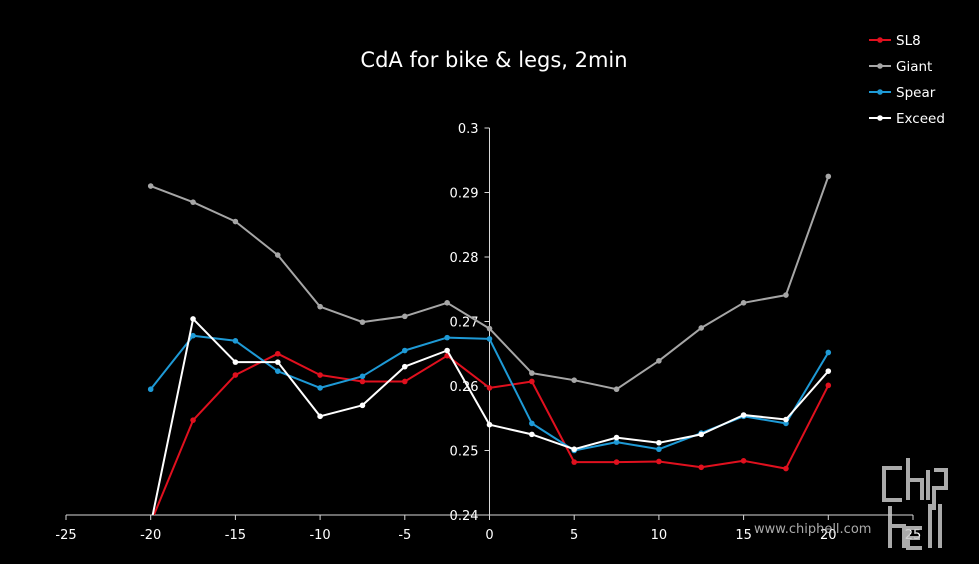  Describe the element at coordinates (915, 504) in the screenshot. I see `chiphell-logo` at that location.